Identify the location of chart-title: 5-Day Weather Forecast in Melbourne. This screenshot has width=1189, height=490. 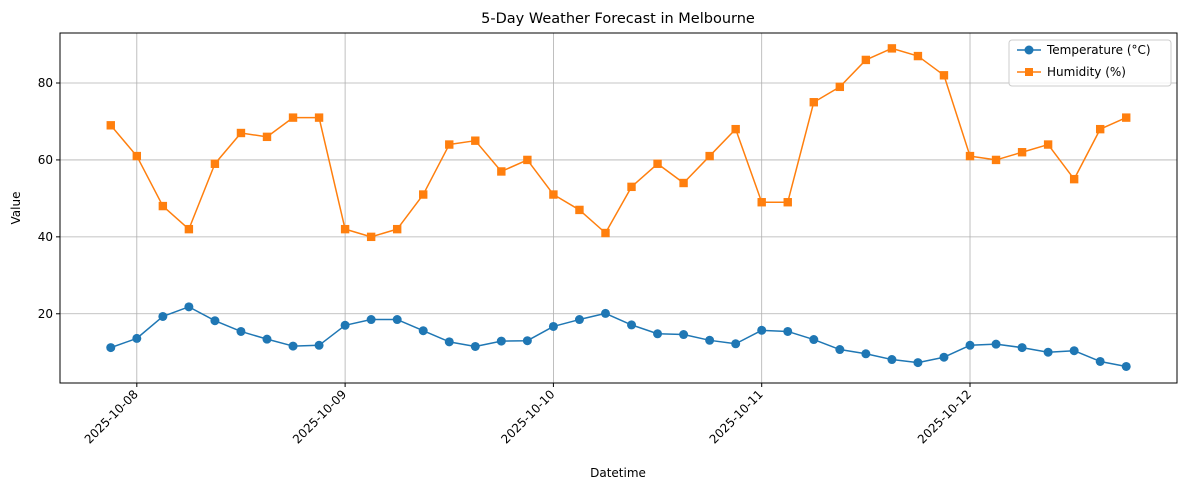
(618, 19).